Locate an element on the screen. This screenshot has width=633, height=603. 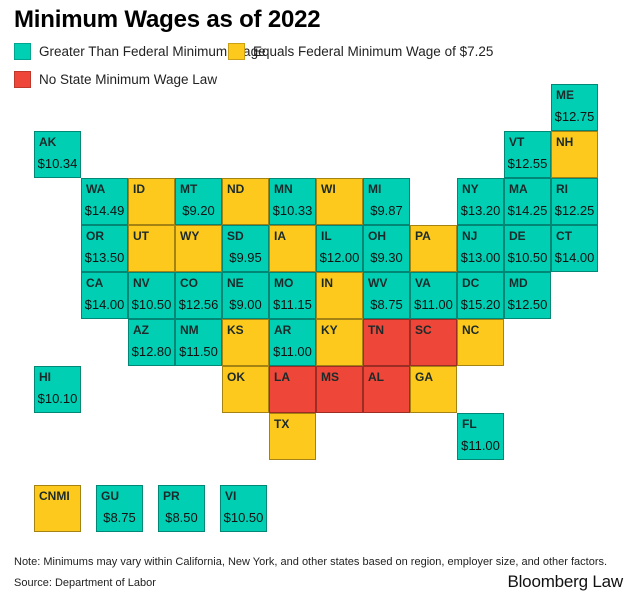
state-wage: $10.33 is located at coordinates (292, 210).